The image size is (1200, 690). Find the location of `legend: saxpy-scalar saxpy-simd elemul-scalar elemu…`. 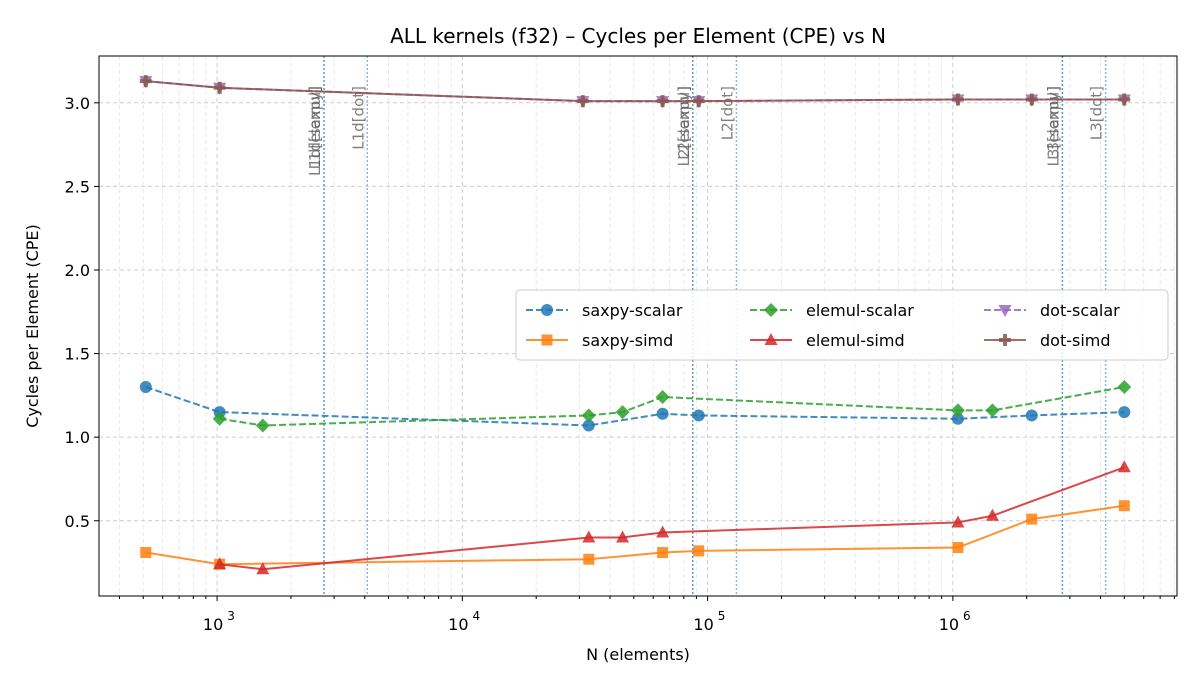

legend: saxpy-scalar saxpy-simd elemul-scalar elemu… is located at coordinates (842, 325).